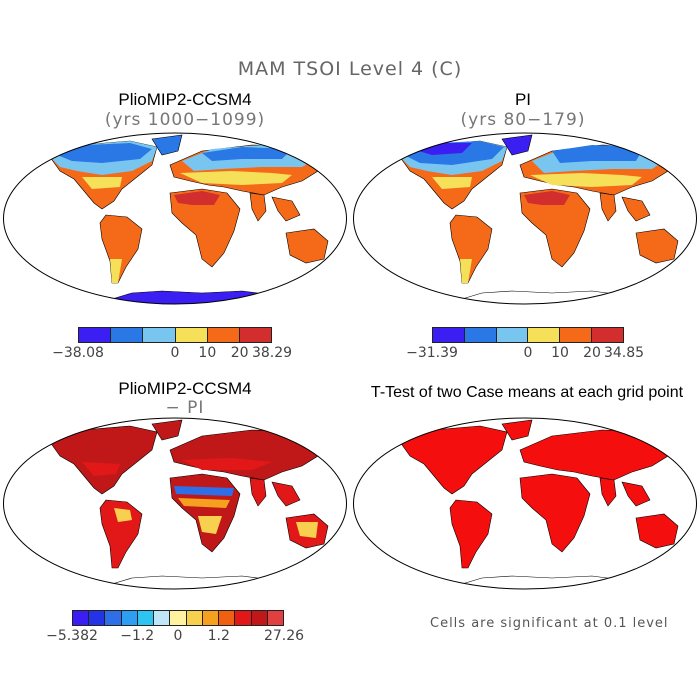  I want to click on colorbar-bl-label: −1.2, so click(137, 636).